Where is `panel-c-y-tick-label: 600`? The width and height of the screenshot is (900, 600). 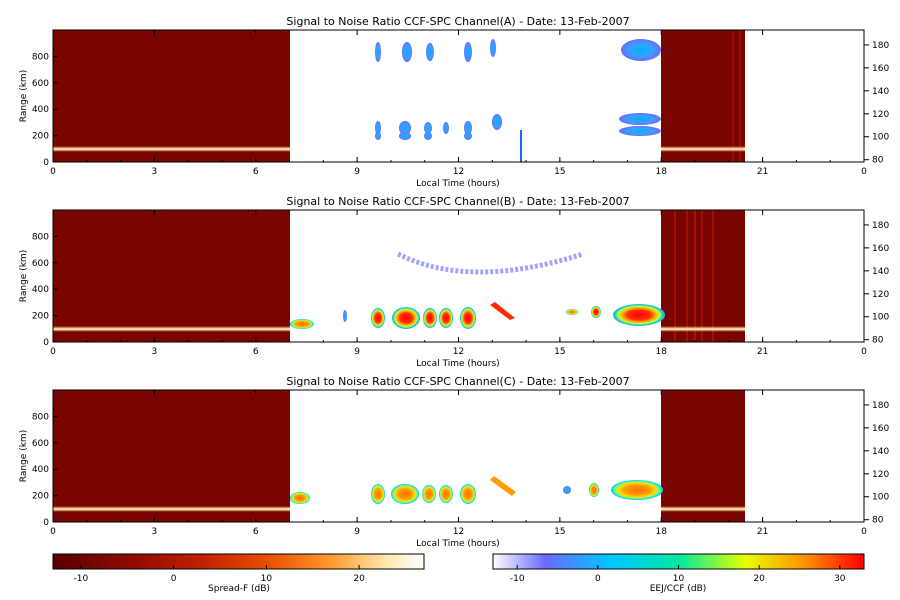
panel-c-y-tick-label: 600 is located at coordinates (40, 444).